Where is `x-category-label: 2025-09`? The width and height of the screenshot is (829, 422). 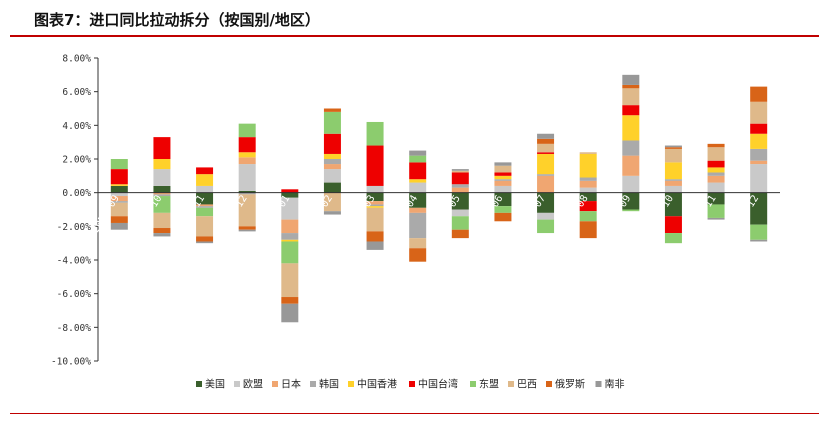 x-category-label: 2025-09 is located at coordinates (618, 214).